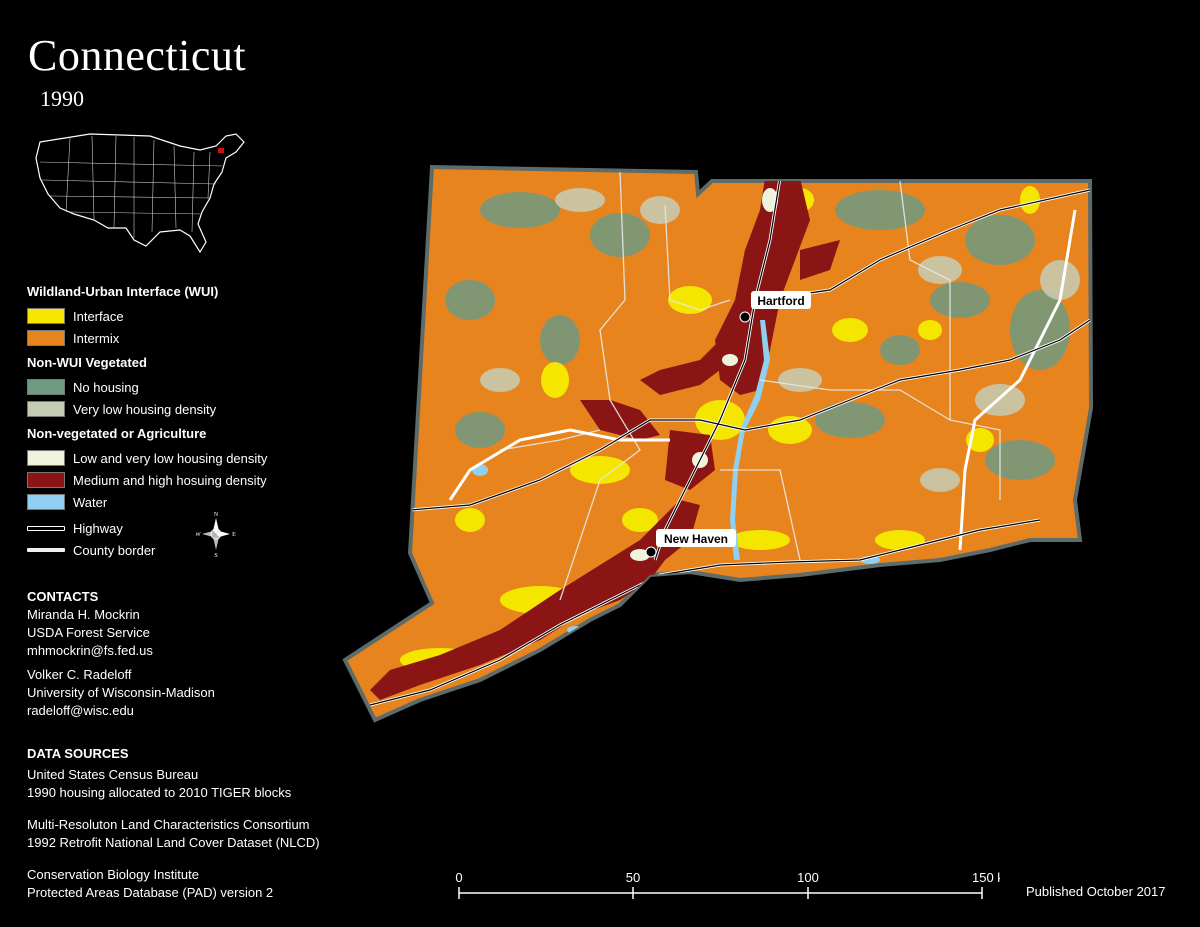  I want to click on legend-heading-wui: Wildland-Urban Interface (WUI), so click(123, 291).